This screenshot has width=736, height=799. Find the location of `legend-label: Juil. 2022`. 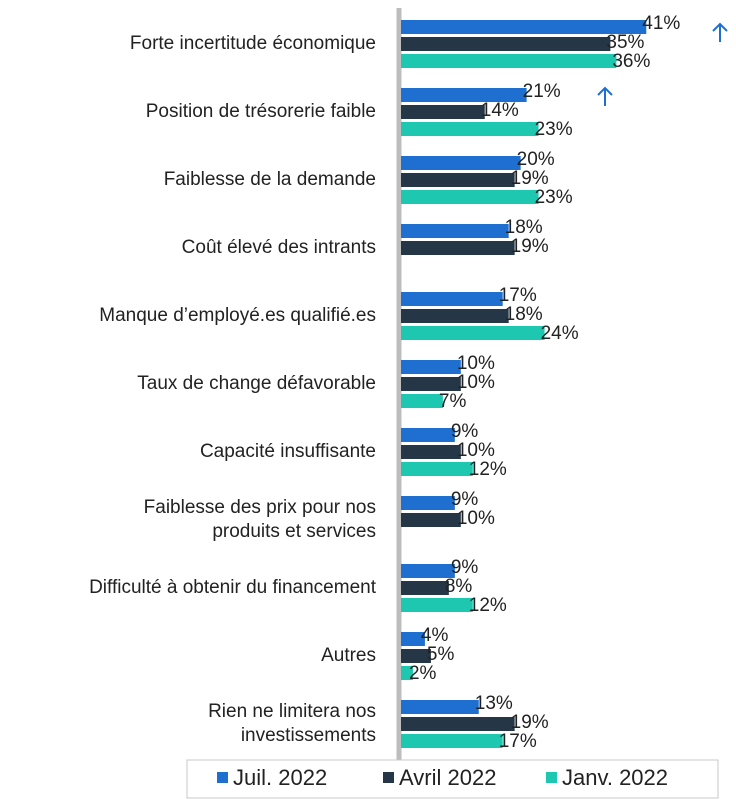

legend-label: Juil. 2022 is located at coordinates (280, 777).